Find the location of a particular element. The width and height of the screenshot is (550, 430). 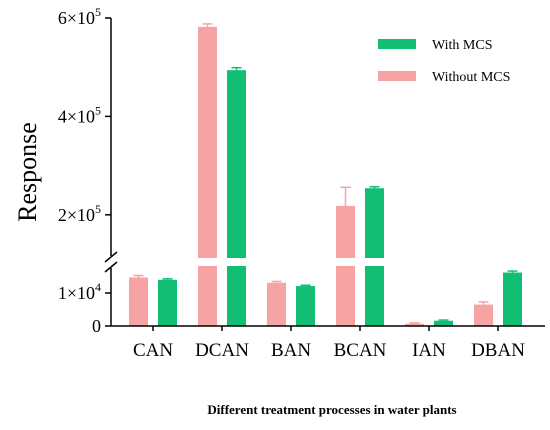

error-bar-with-mcs-ban is located at coordinates (305, 285).